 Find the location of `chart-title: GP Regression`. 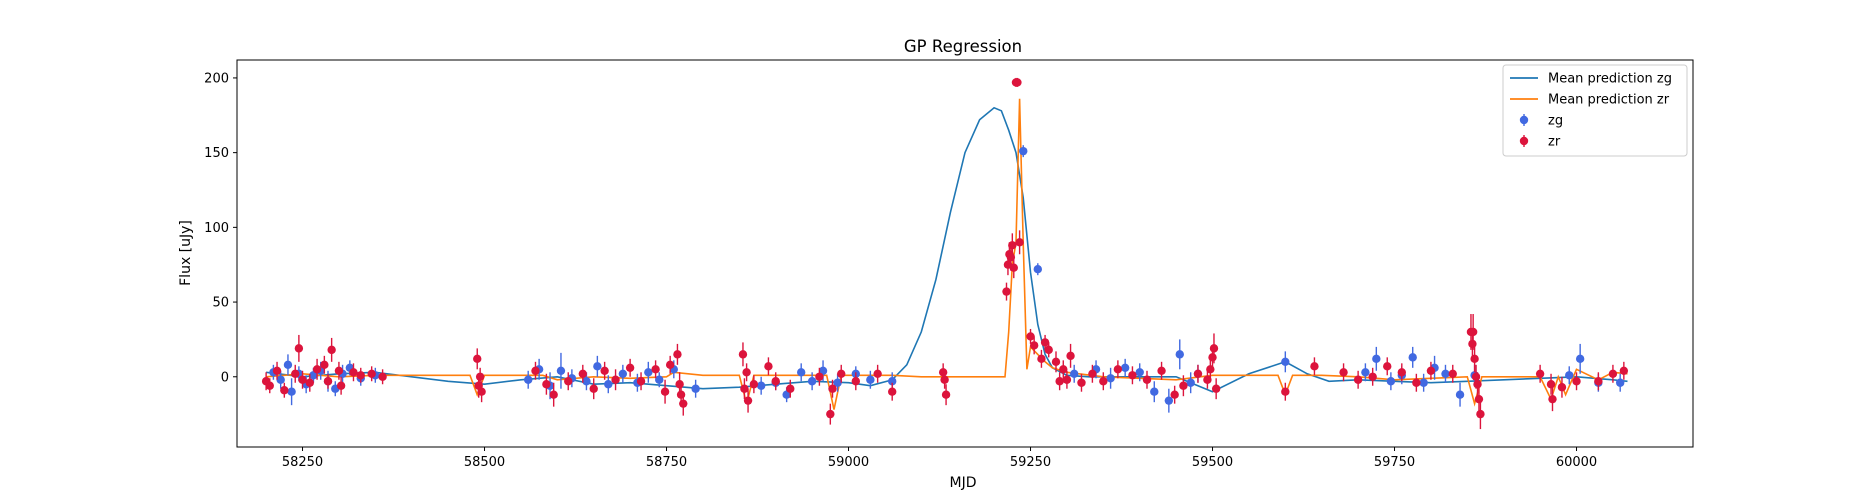

chart-title: GP Regression is located at coordinates (963, 46).